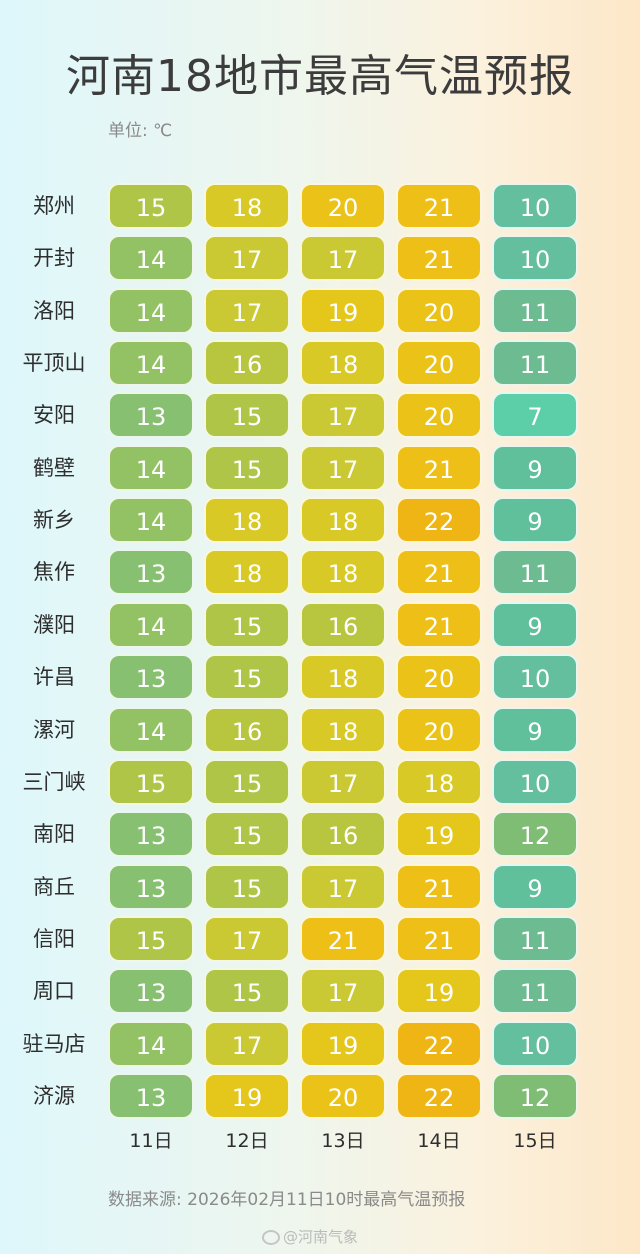 The image size is (640, 1254). What do you see at coordinates (54, 730) in the screenshot?
I see `city-label: 漯河` at bounding box center [54, 730].